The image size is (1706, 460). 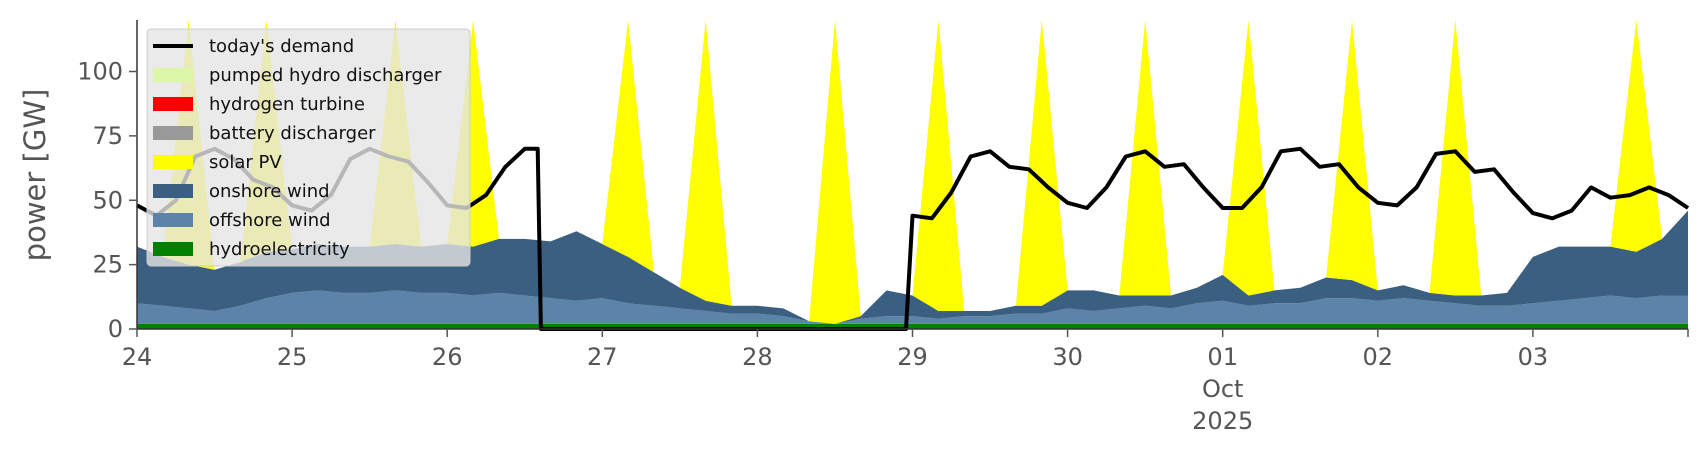 I want to click on legend-label: hydroelectricity, so click(x=279, y=249).